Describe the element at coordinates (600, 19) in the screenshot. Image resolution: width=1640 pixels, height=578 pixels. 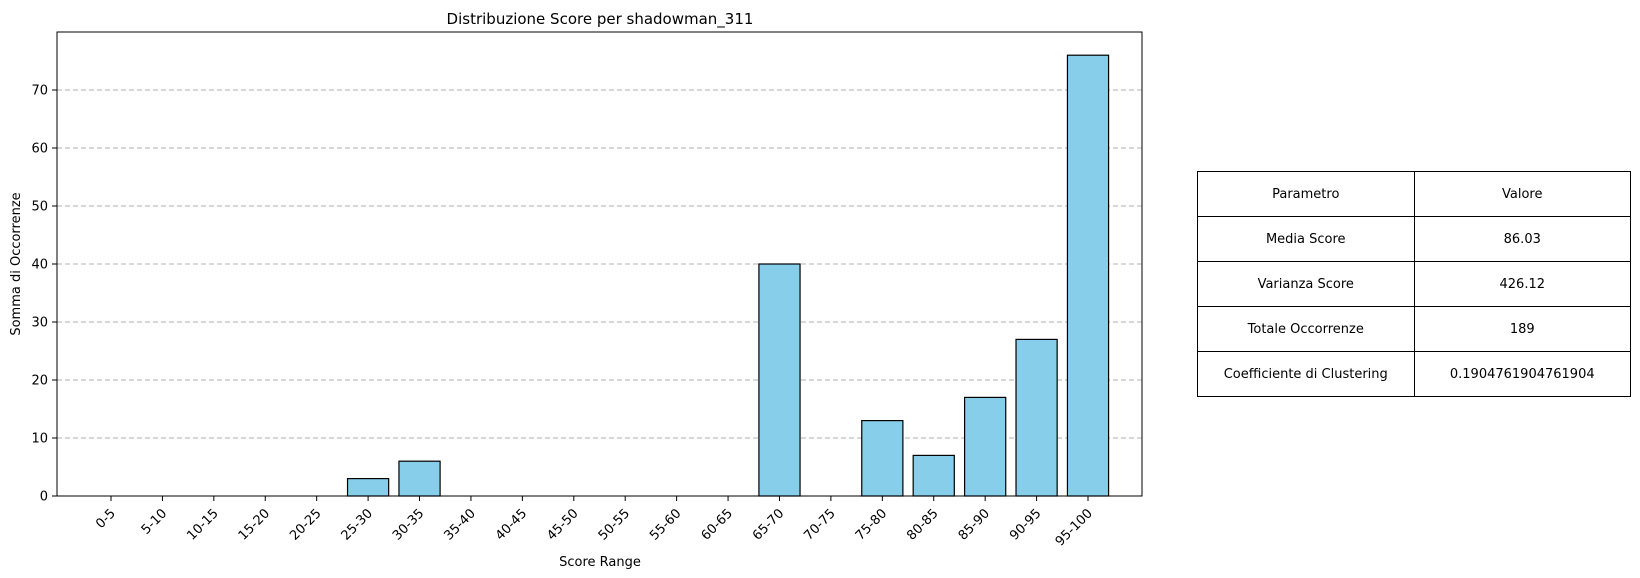
I see `chart-title: Distribuzione Score per shadowman_311` at that location.